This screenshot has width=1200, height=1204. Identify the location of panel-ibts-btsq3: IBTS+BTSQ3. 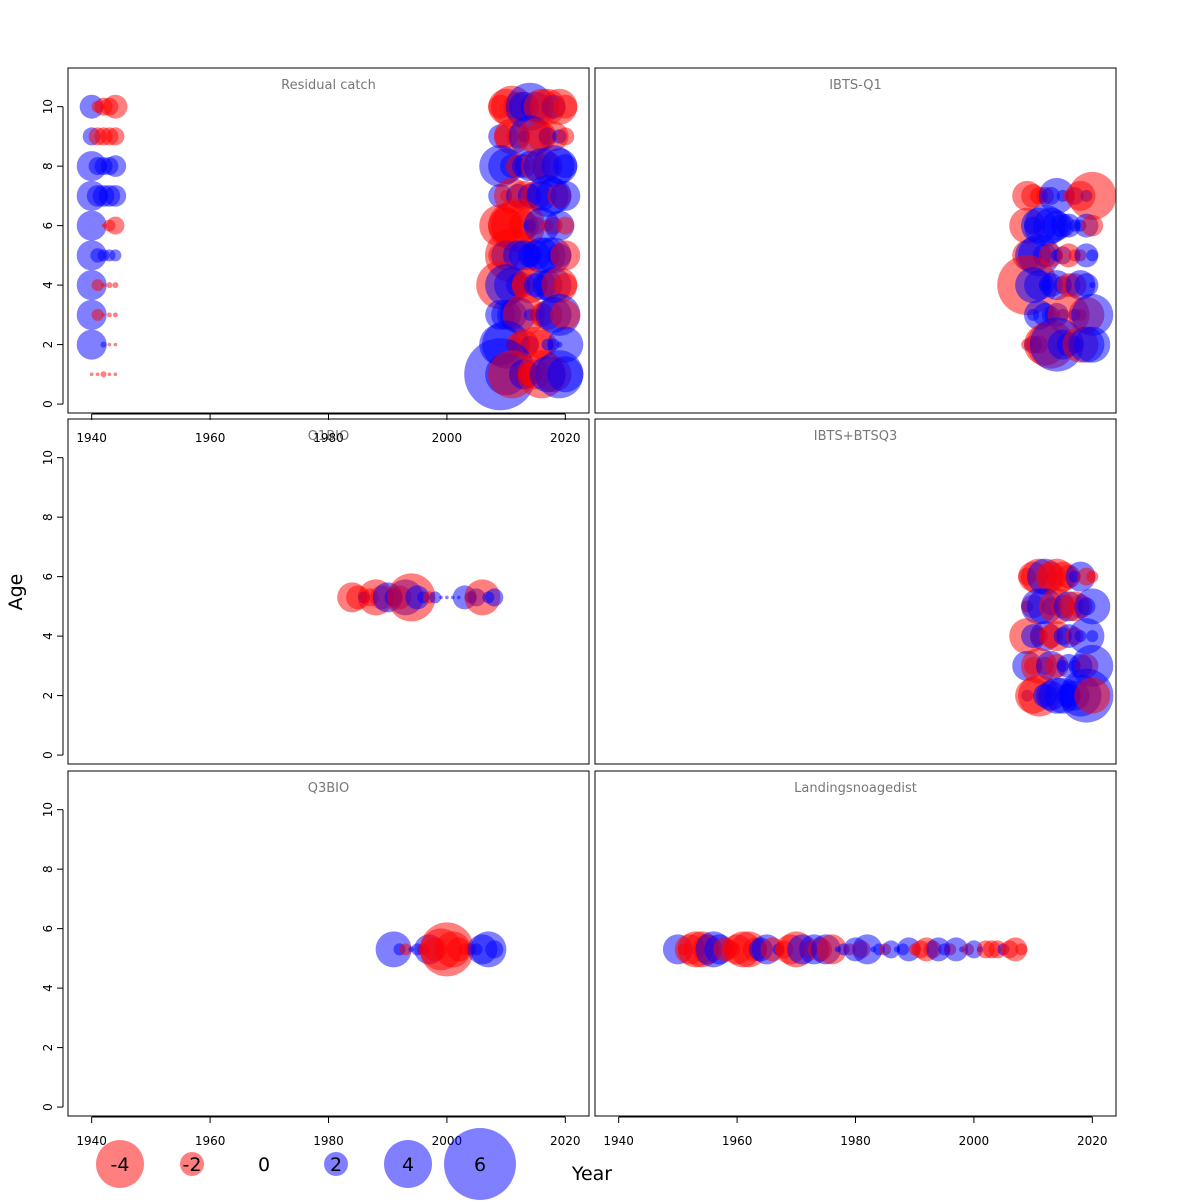
(855, 591).